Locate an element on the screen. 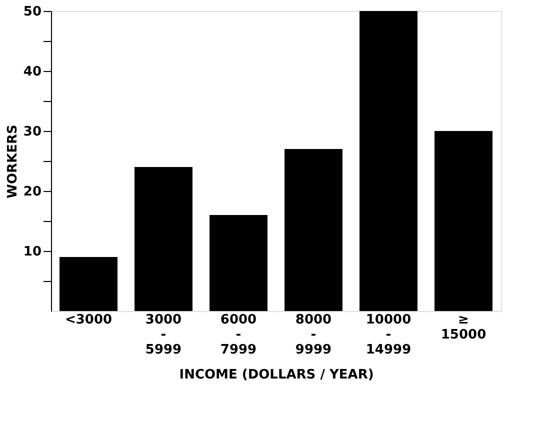 The width and height of the screenshot is (555, 437). y-tick-label: 50 is located at coordinates (32, 12).